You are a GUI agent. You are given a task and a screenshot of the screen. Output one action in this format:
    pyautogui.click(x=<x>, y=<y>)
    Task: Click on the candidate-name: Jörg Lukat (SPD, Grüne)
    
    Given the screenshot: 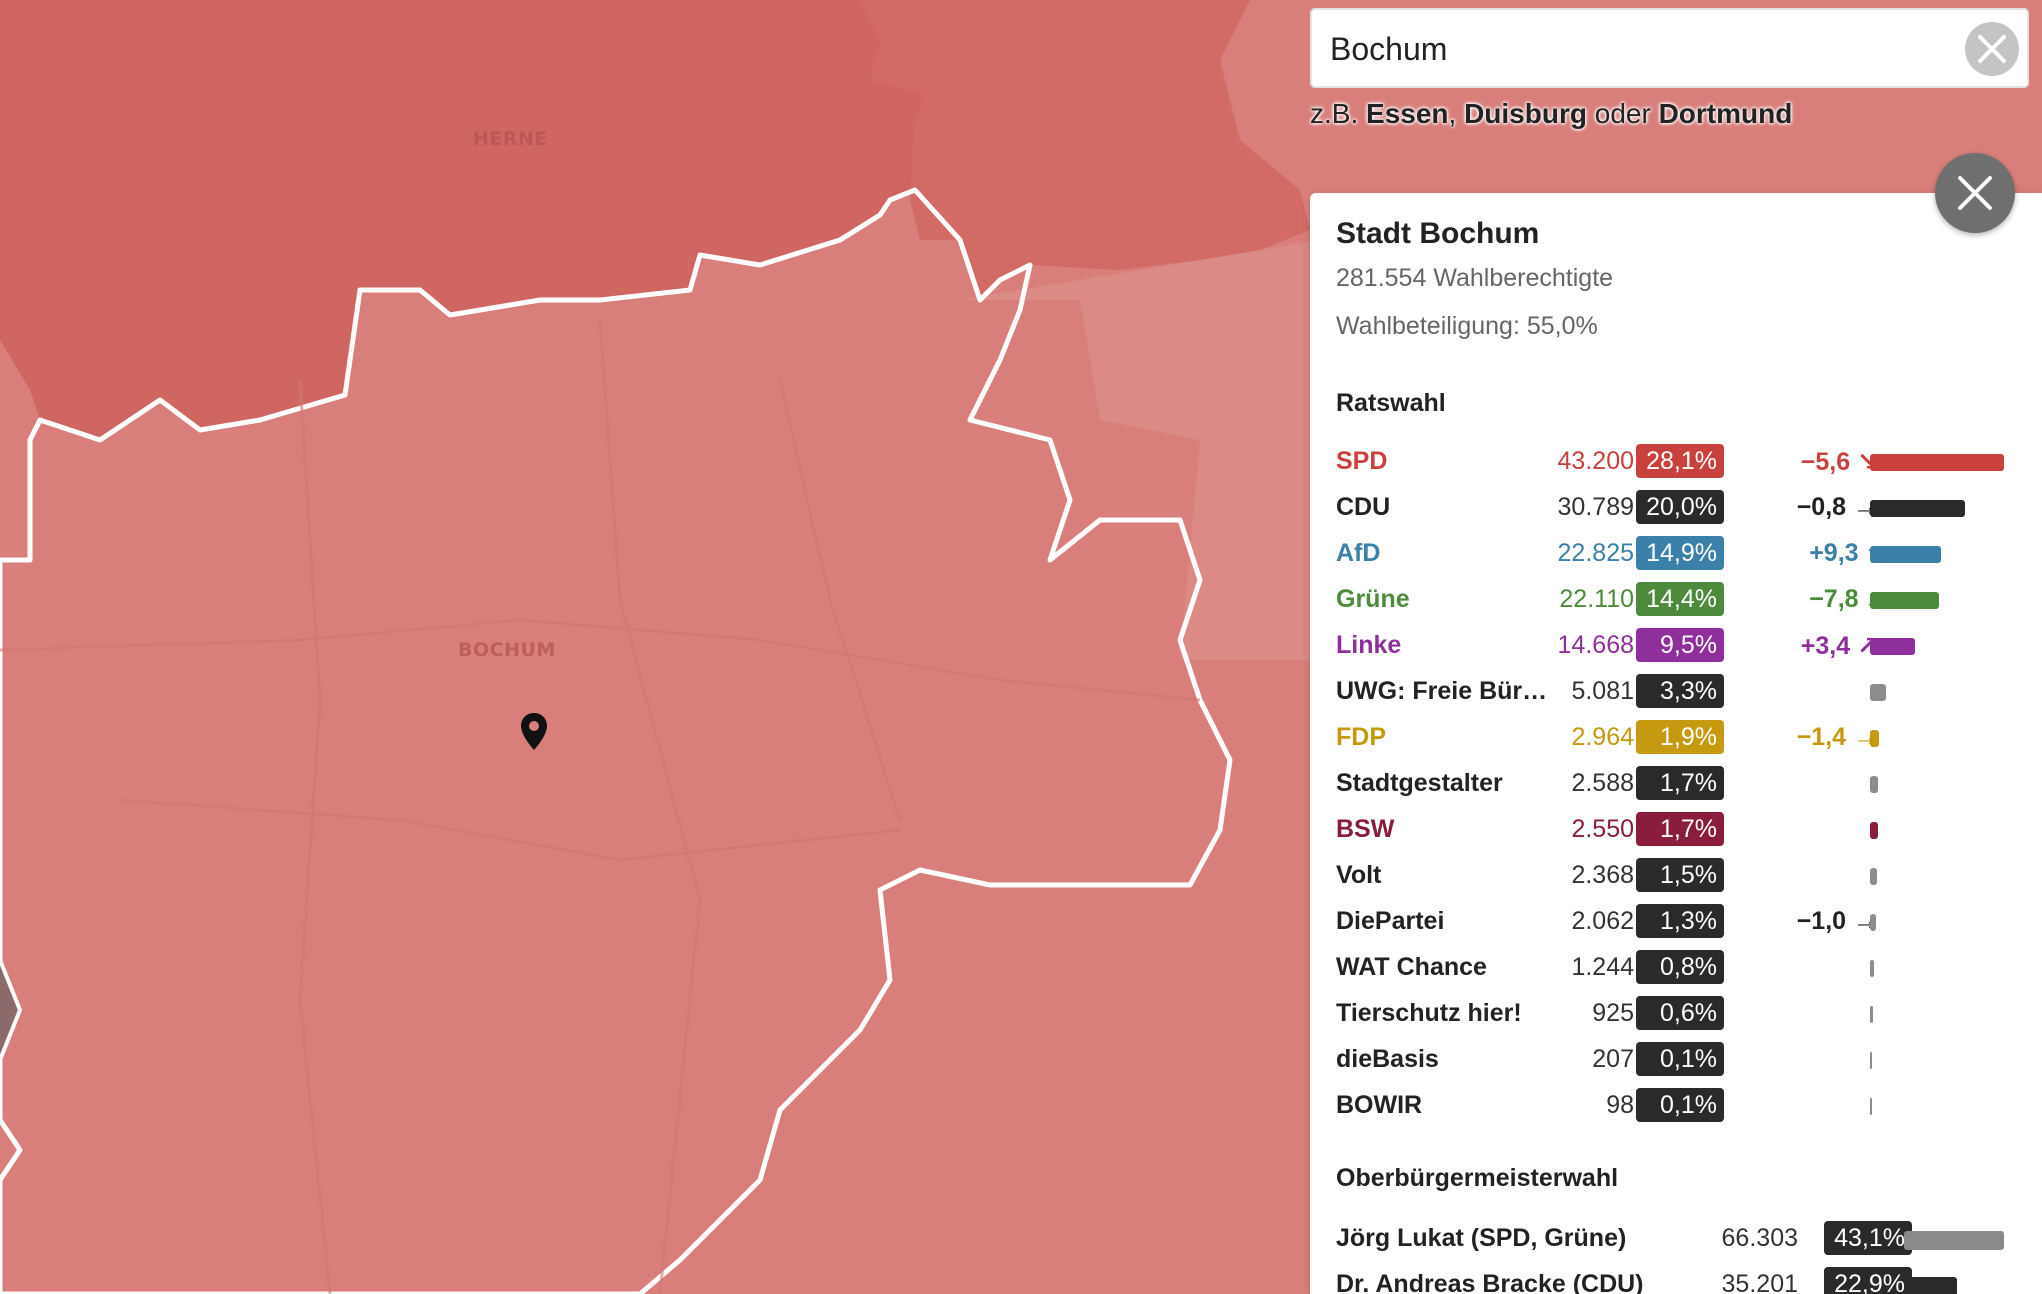 What is the action you would take?
    pyautogui.click(x=1481, y=1238)
    